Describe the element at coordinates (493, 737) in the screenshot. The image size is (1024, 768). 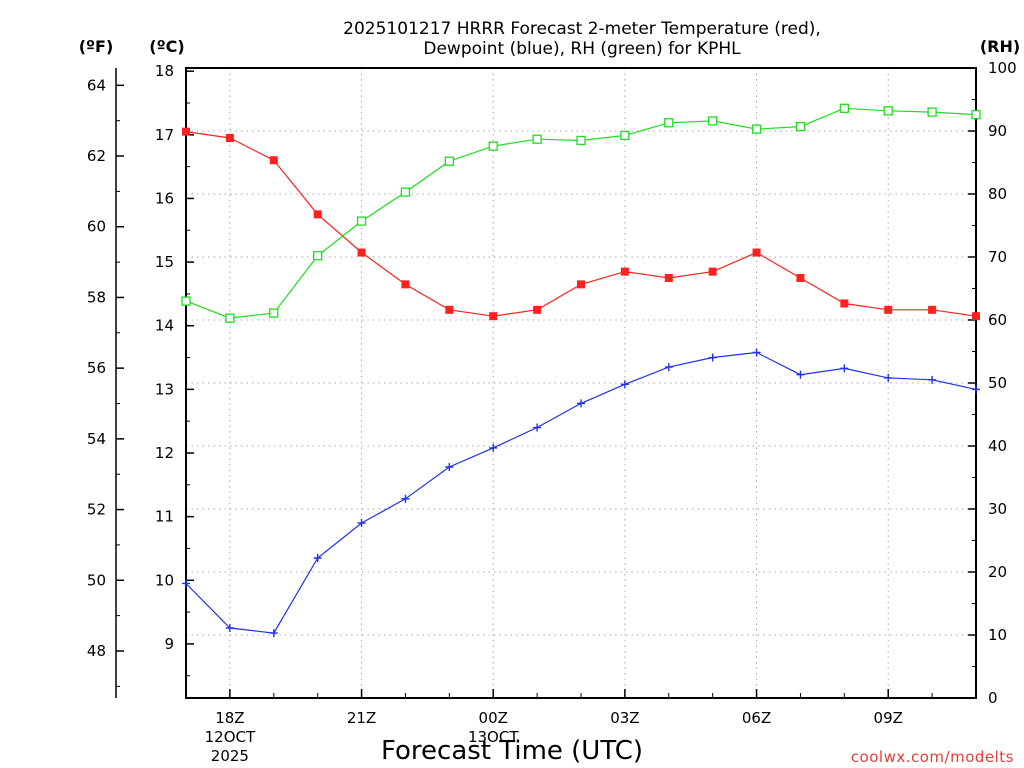
I see `x-tick-label: 13OCT` at that location.